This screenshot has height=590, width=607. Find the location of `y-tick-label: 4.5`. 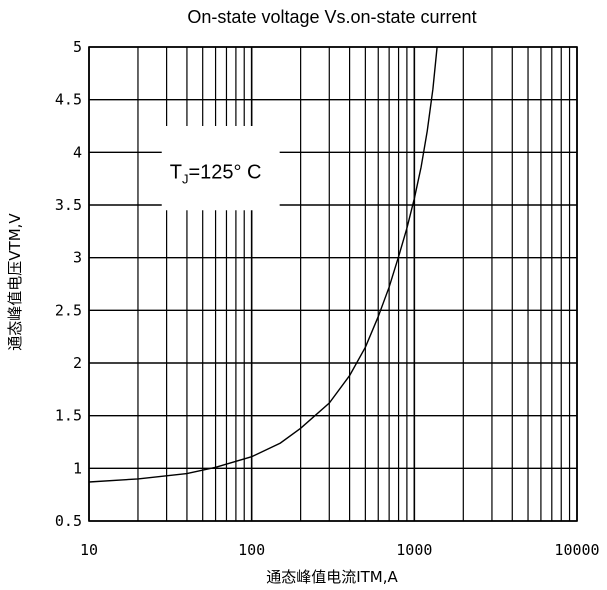

y-tick-label: 4.5 is located at coordinates (68, 100).